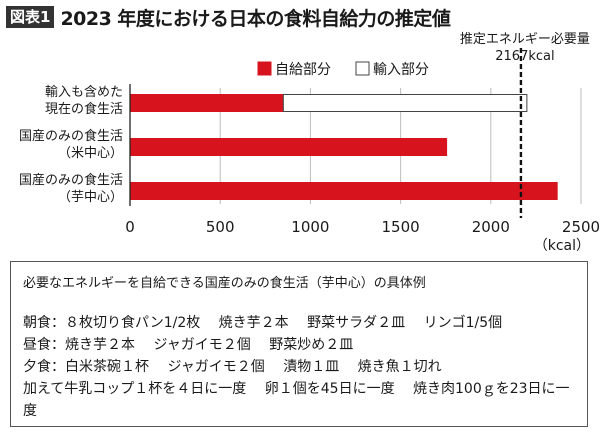 Image resolution: width=600 pixels, height=433 pixels. I want to click on meal-breakfast: 朝食：８枚切り食パン1/2枚 焼き芋２本 野菜サラダ２皿 リンゴ1/5個, so click(263, 323).